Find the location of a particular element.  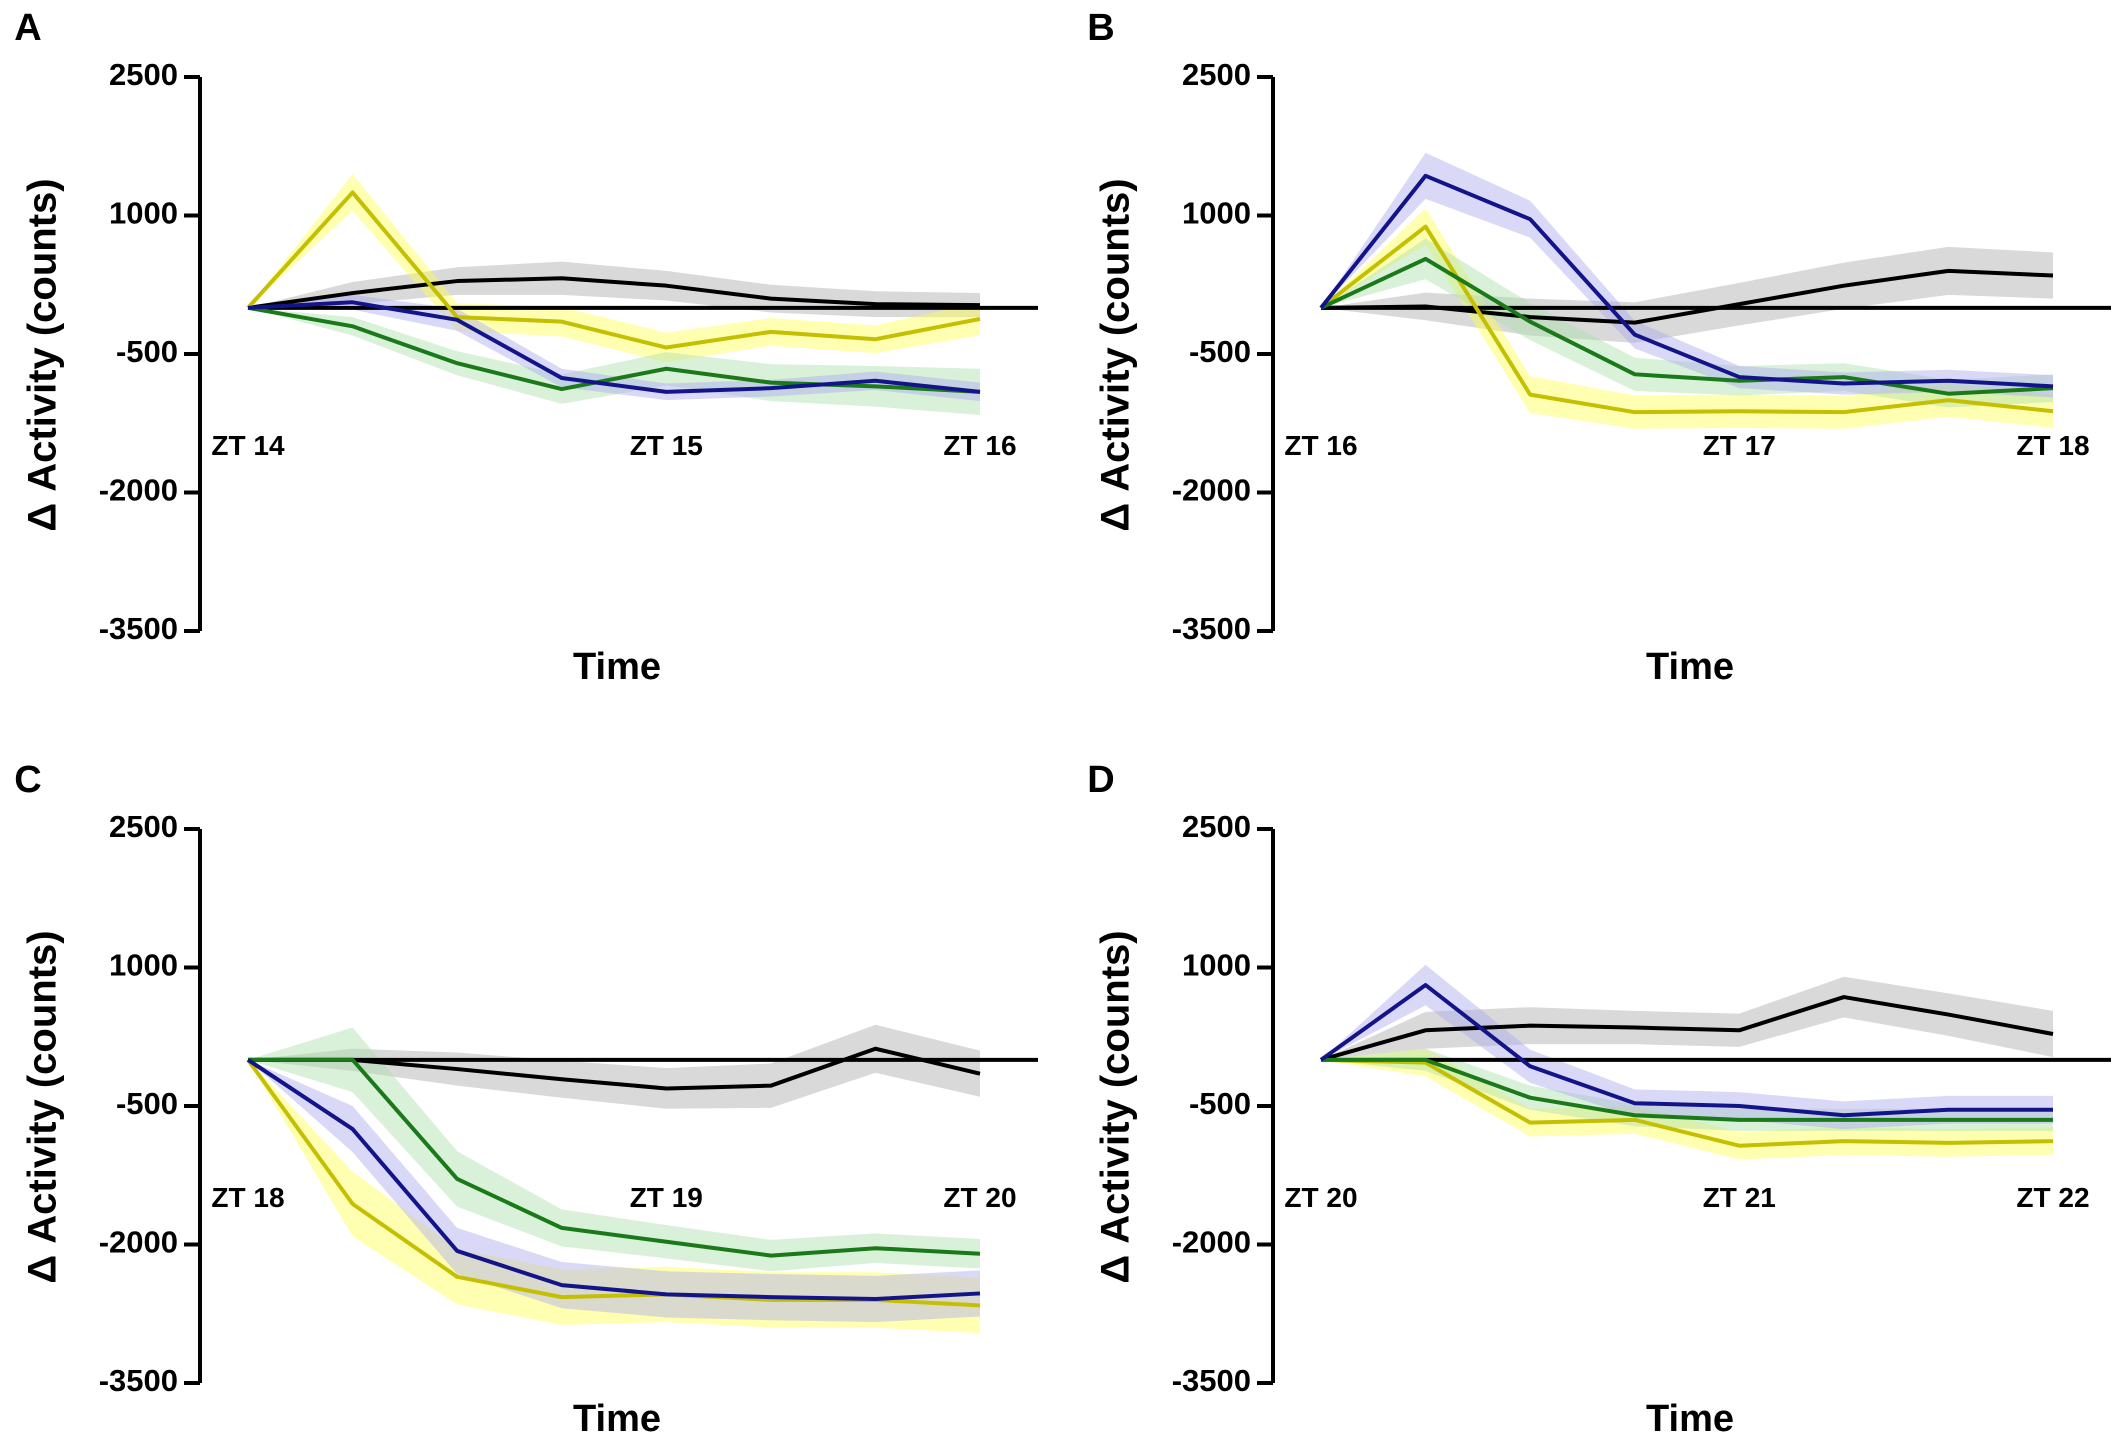

panel-label: A is located at coordinates (27, 28).